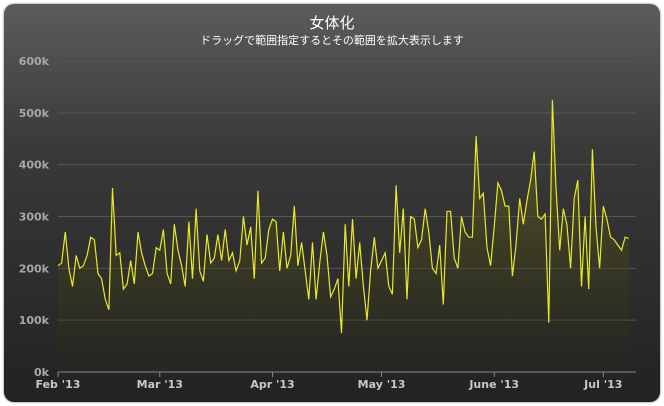 The width and height of the screenshot is (664, 406). What do you see at coordinates (34, 113) in the screenshot?
I see `y-tick-label: 500k` at bounding box center [34, 113].